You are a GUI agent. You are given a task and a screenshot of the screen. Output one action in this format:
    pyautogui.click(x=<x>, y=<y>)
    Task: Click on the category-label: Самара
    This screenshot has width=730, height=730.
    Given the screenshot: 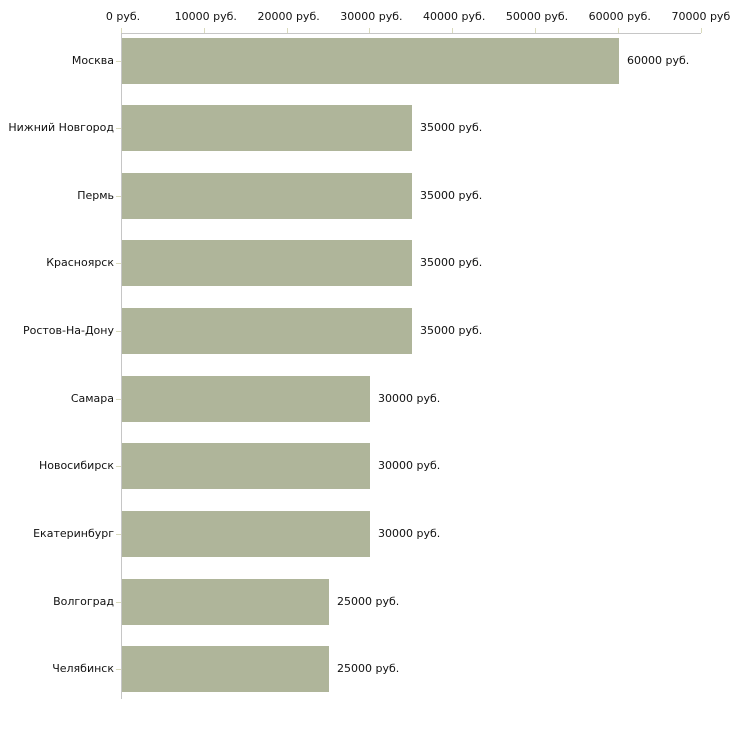 What is the action you would take?
    pyautogui.click(x=92, y=398)
    